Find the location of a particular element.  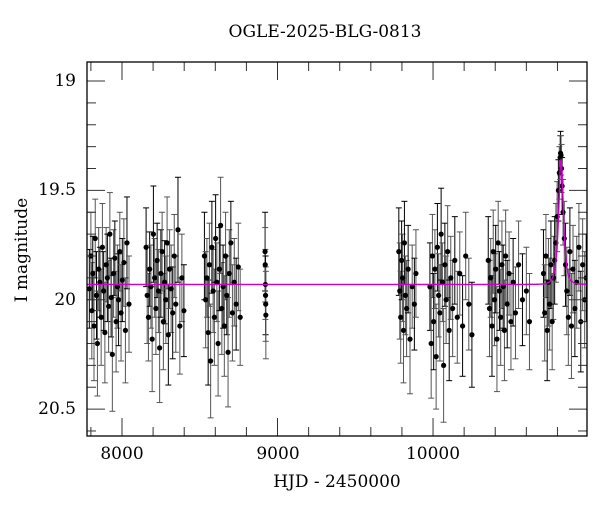

x-tick-label: 9000 is located at coordinates (278, 454).